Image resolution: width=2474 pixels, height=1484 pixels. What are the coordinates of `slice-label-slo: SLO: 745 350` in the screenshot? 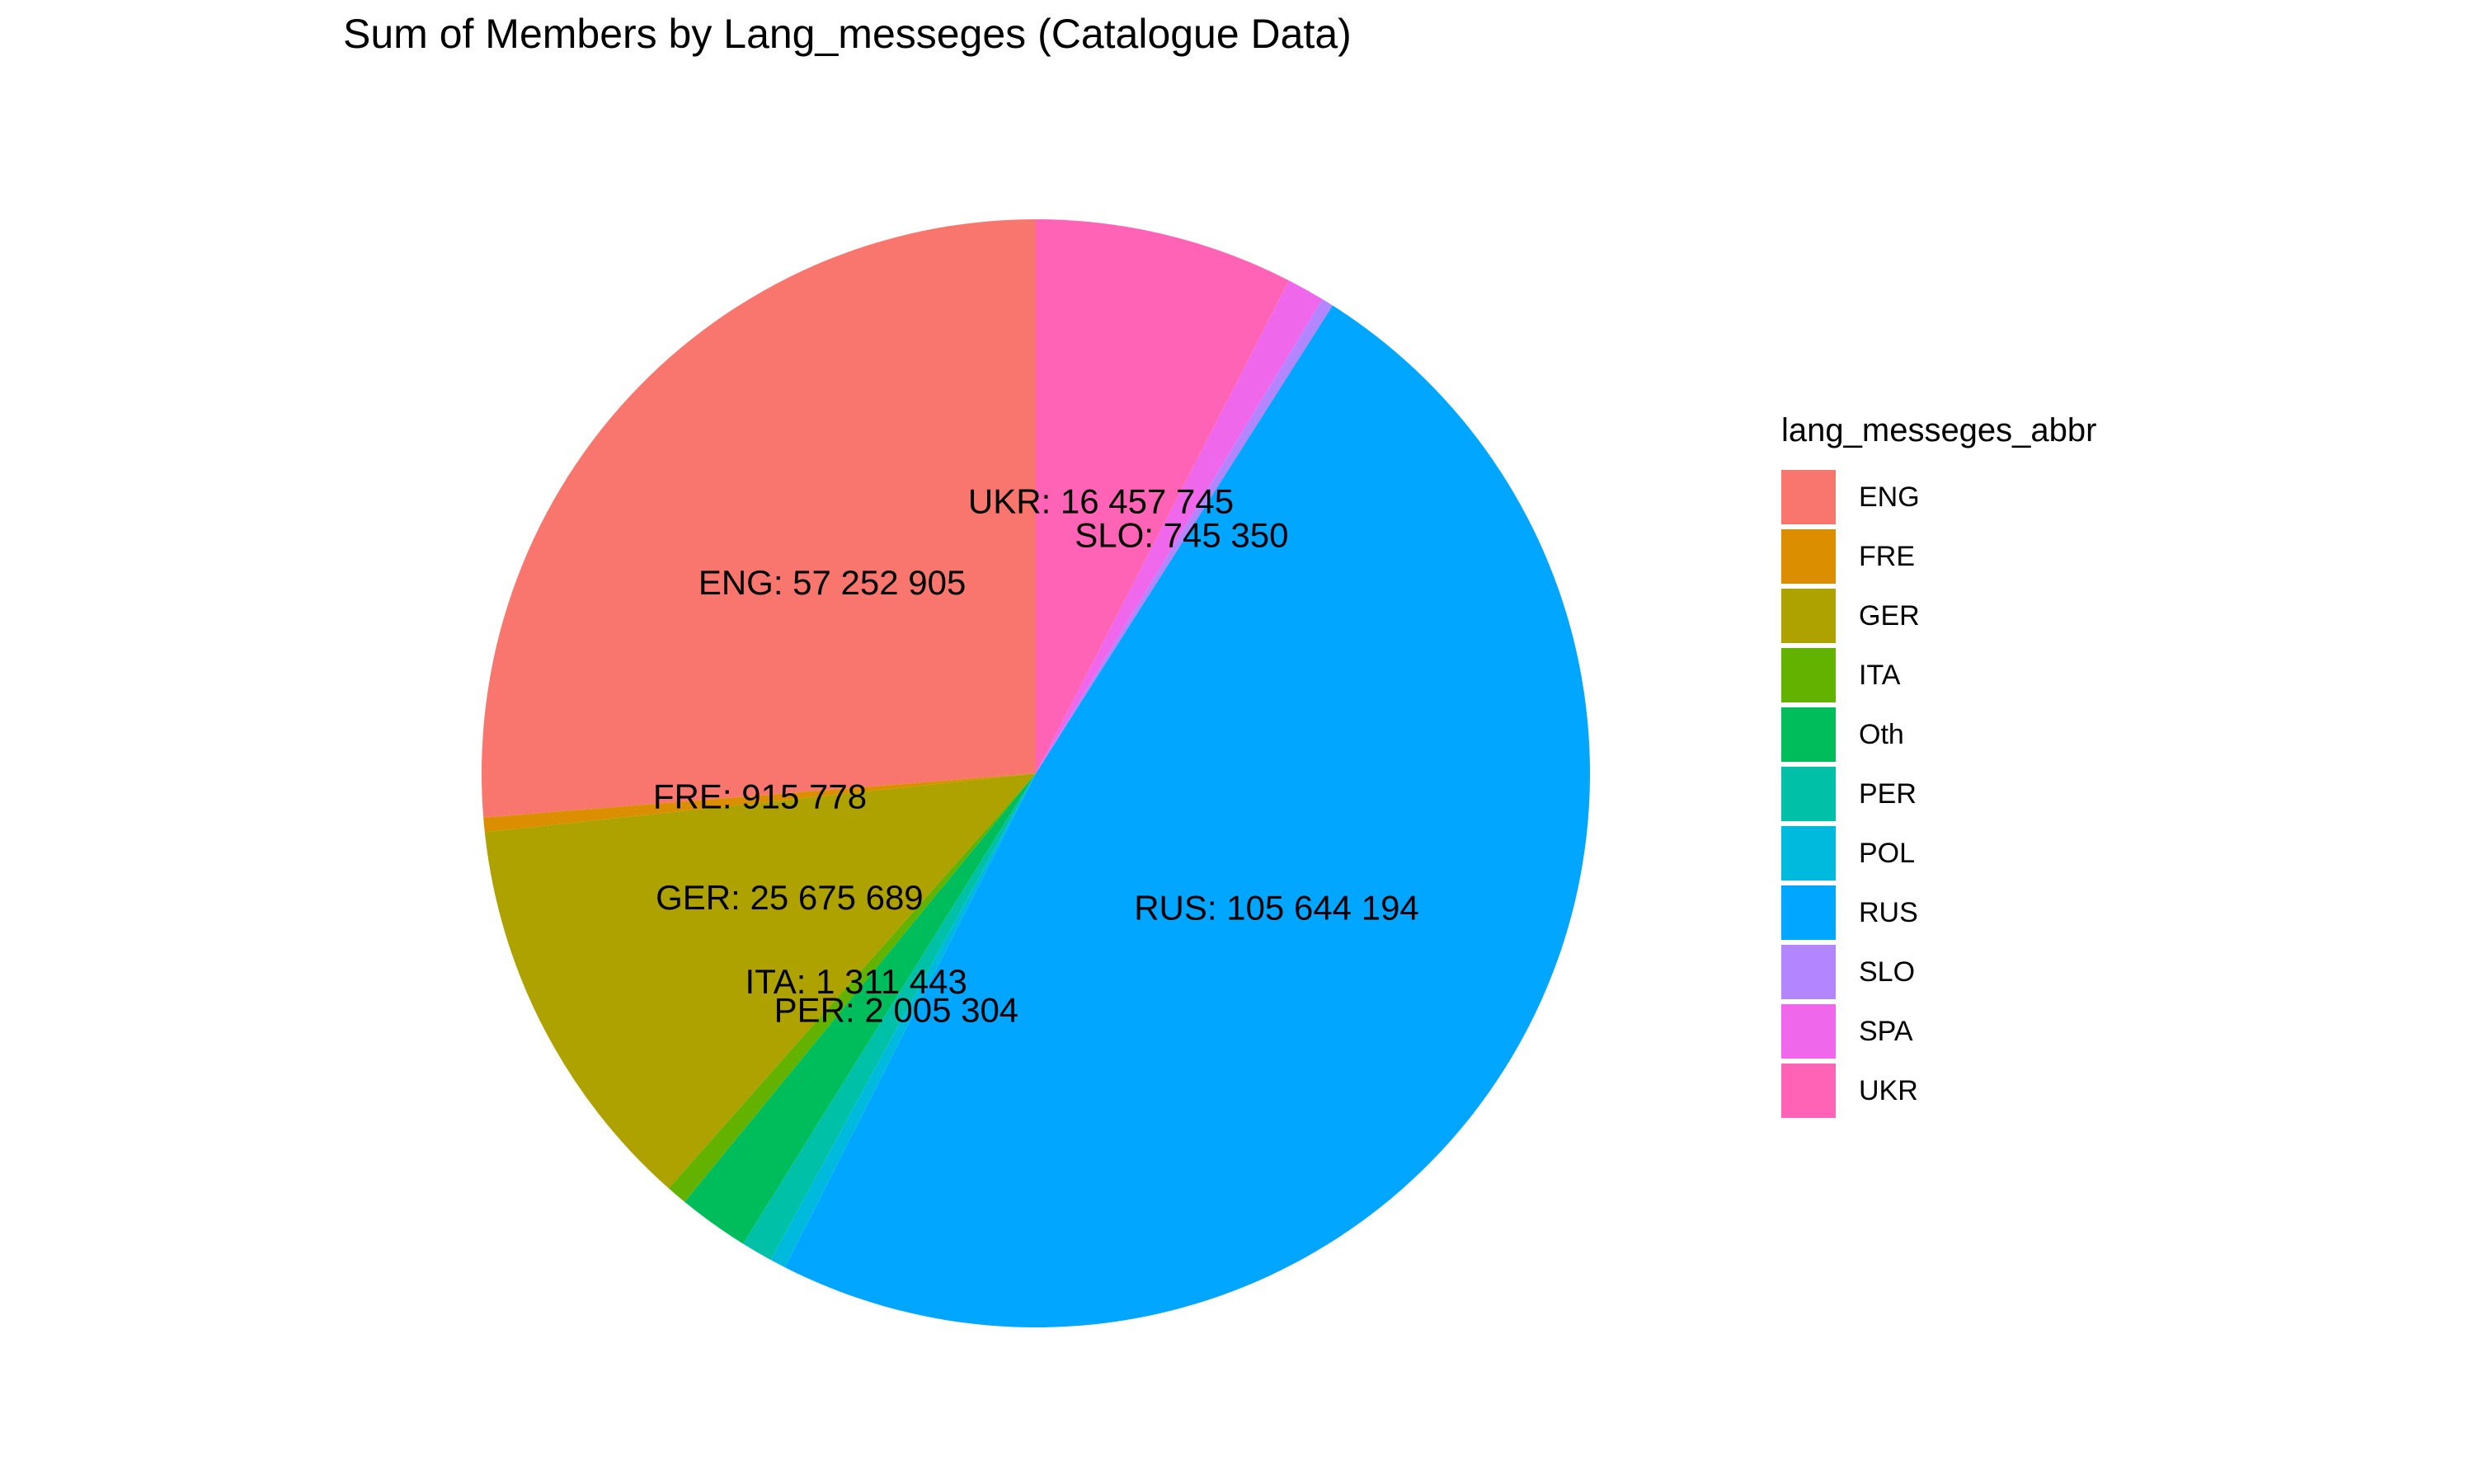 It's located at (1181, 534).